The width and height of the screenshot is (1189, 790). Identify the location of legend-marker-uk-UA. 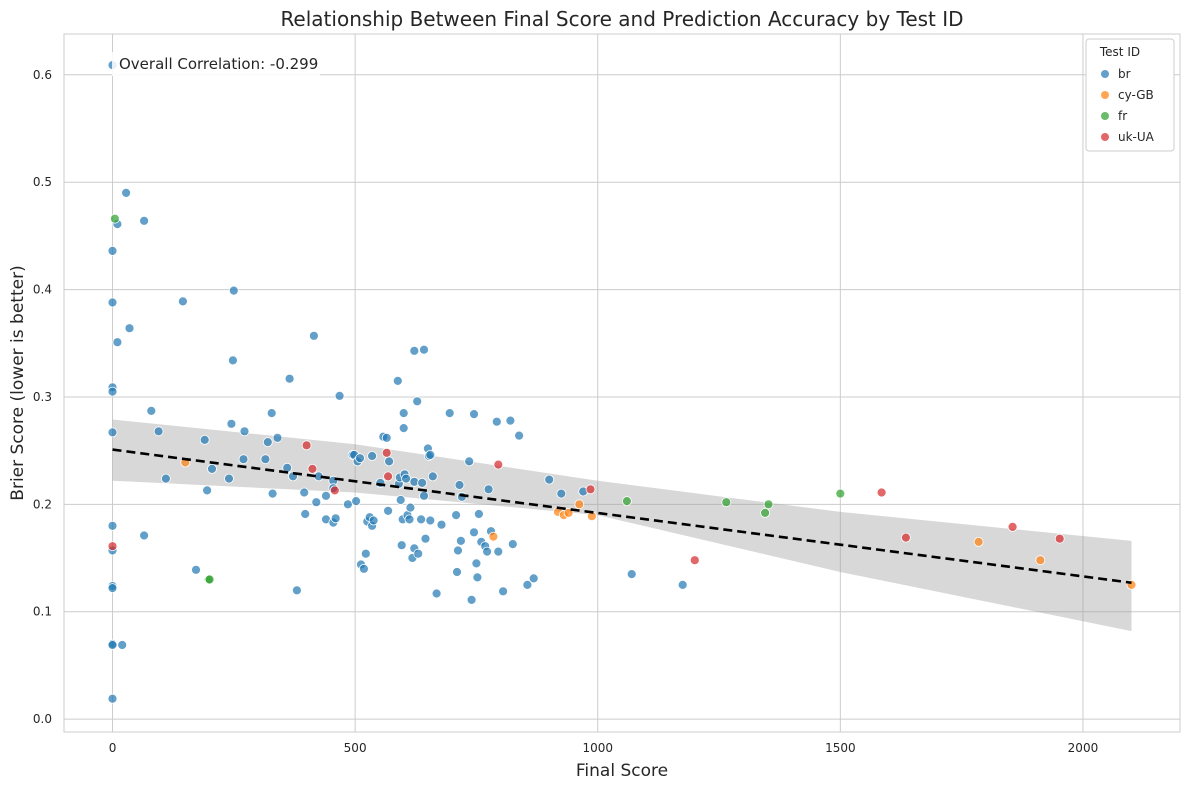
(1105, 137).